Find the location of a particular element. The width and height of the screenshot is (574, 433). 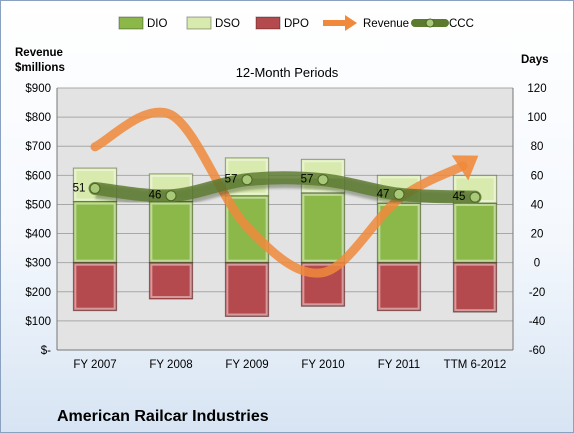

legend-label: DPO is located at coordinates (296, 24).